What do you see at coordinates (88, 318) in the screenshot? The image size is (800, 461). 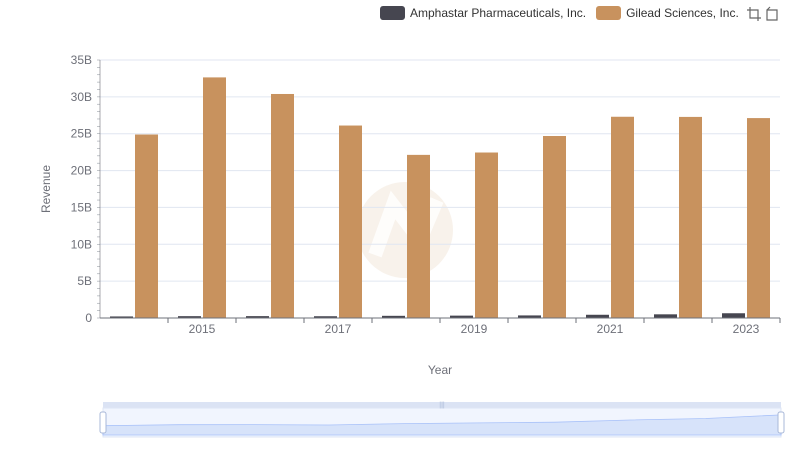 I see `y-tick-label: 0` at bounding box center [88, 318].